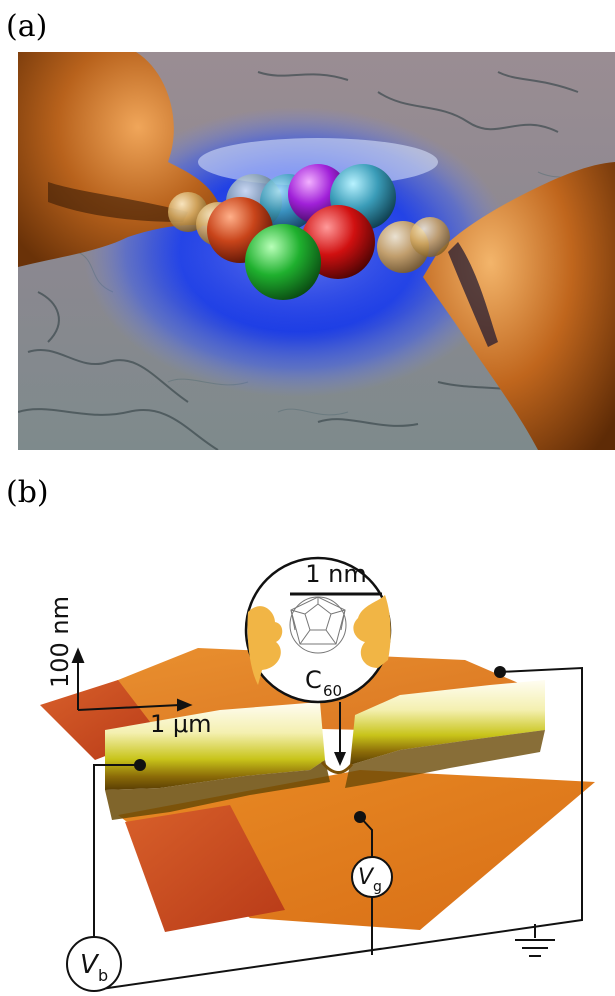  I want to click on horizontal-scale-label: 1 μm, so click(181, 724).